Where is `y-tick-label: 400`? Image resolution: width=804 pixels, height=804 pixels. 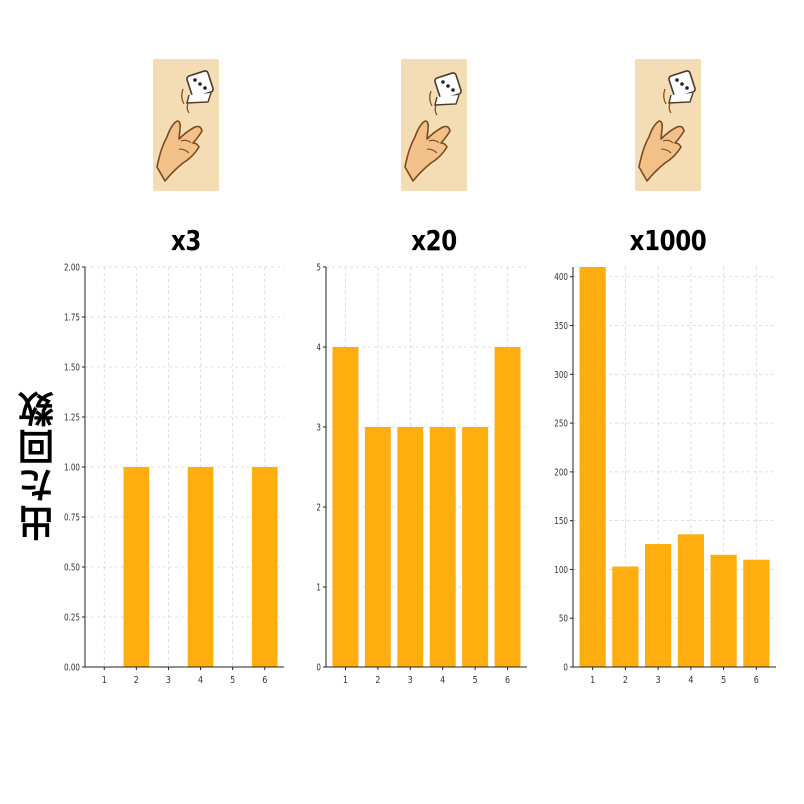
y-tick-label: 400 is located at coordinates (561, 277).